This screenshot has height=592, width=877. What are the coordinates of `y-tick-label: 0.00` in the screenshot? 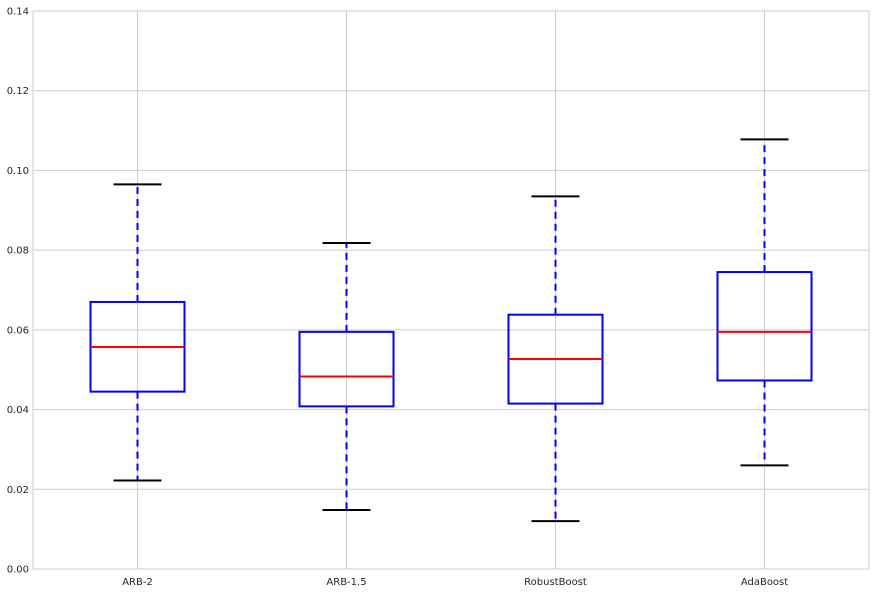 It's located at (18, 570).